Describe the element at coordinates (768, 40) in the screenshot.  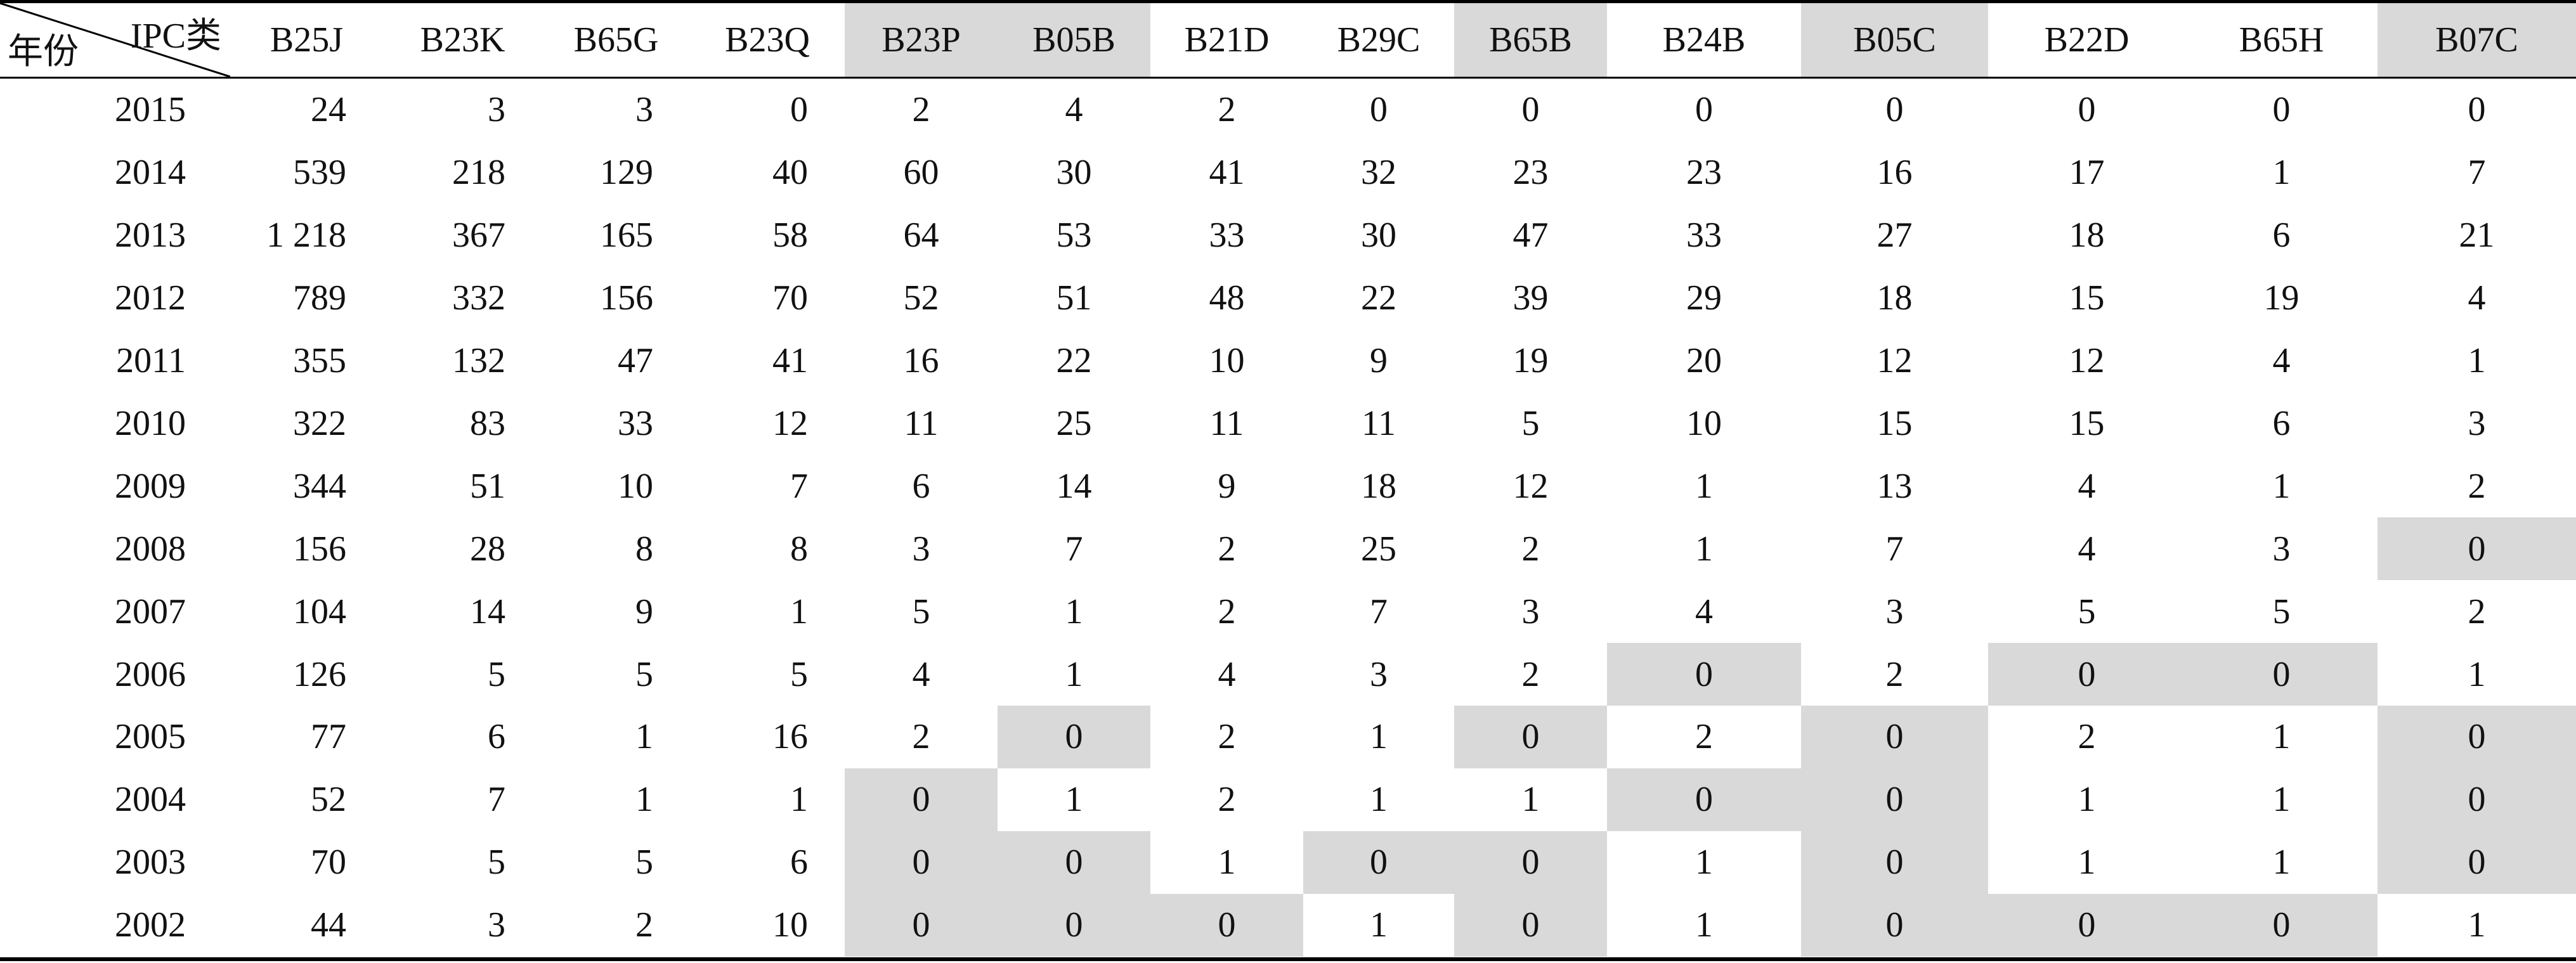
I see `column-header: B23Q` at that location.